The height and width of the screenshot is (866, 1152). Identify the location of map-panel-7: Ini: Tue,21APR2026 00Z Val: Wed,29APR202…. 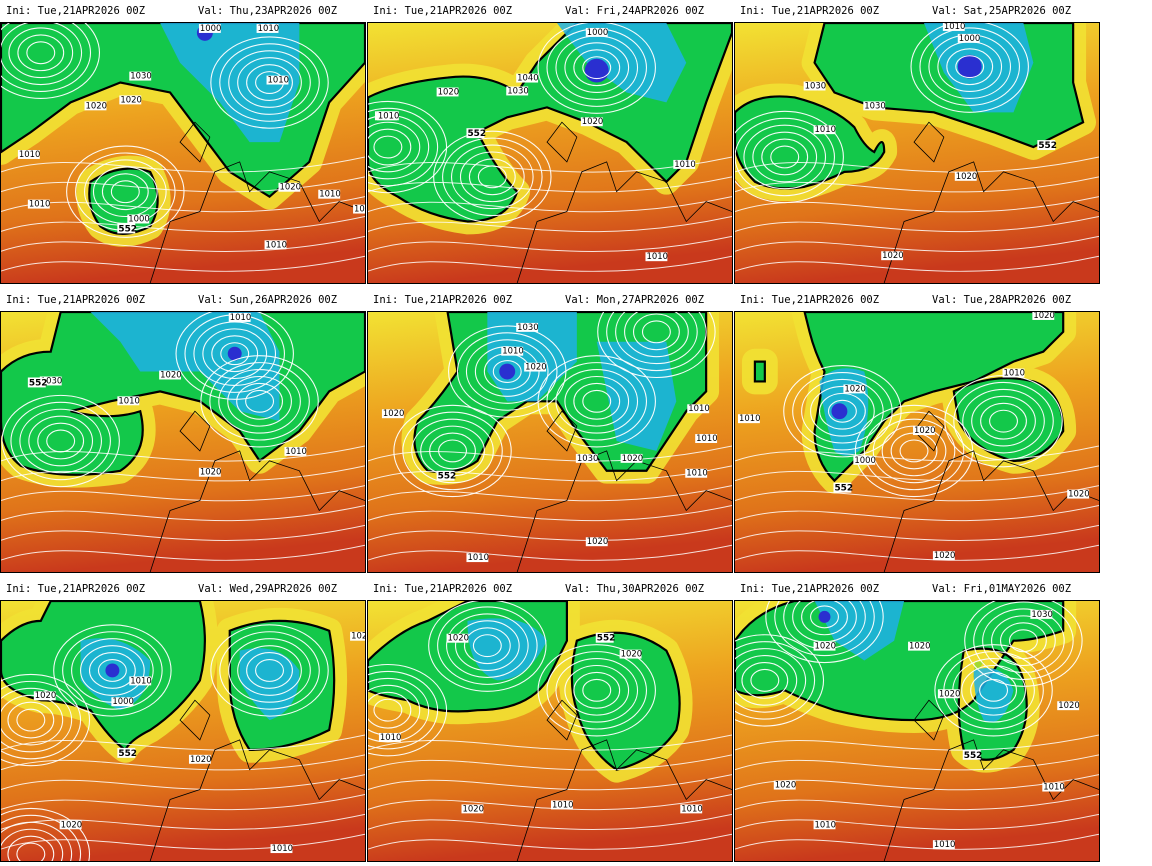
(183, 722).